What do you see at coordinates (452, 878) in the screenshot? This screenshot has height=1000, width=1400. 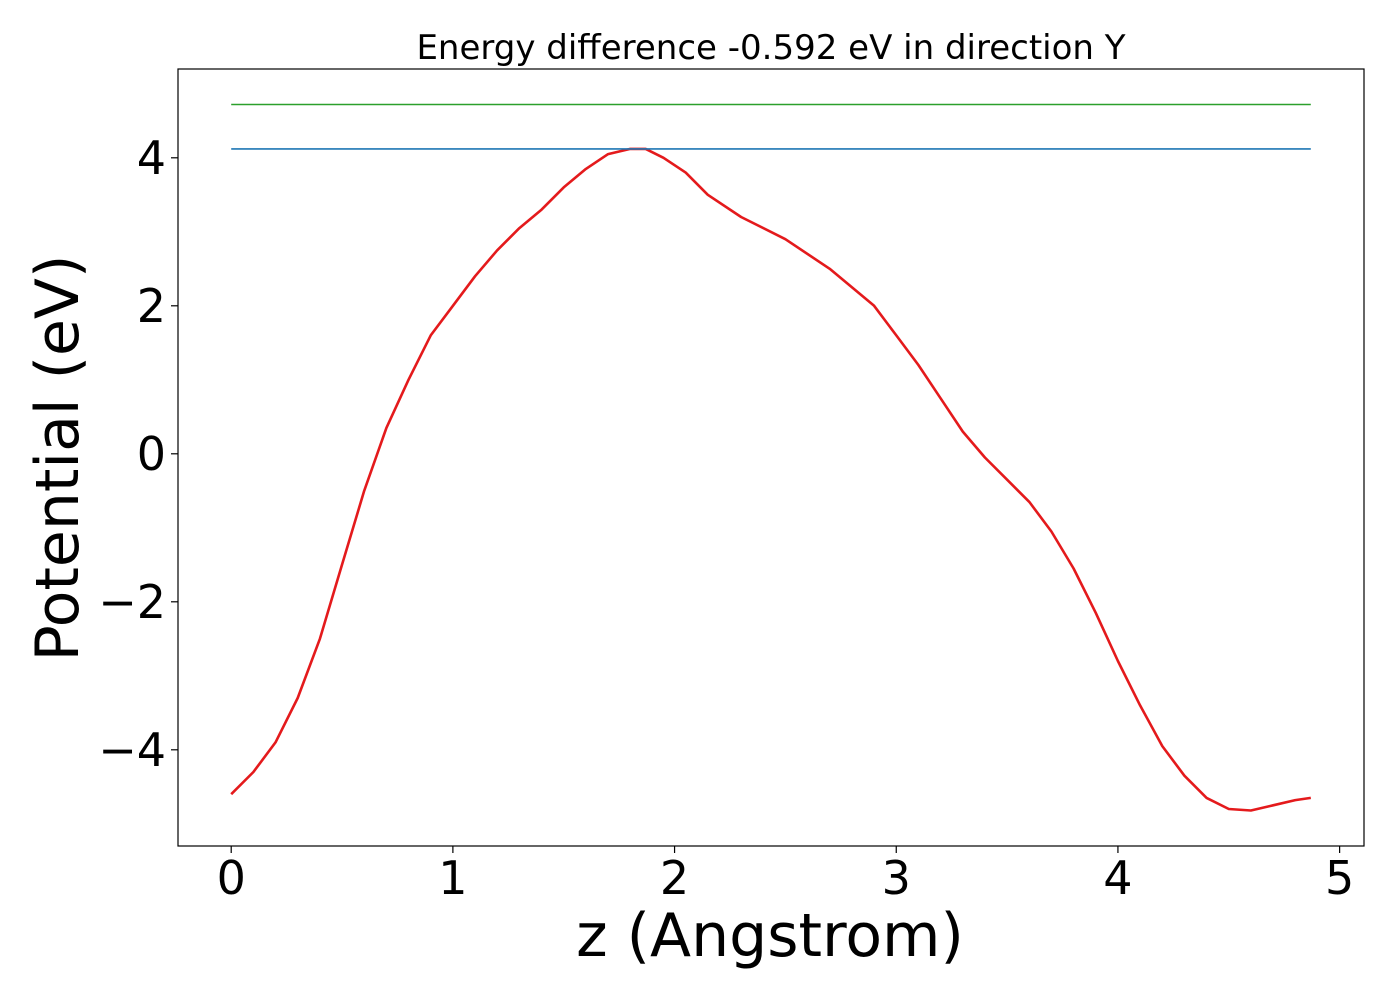 I see `x-tick-label: 1` at bounding box center [452, 878].